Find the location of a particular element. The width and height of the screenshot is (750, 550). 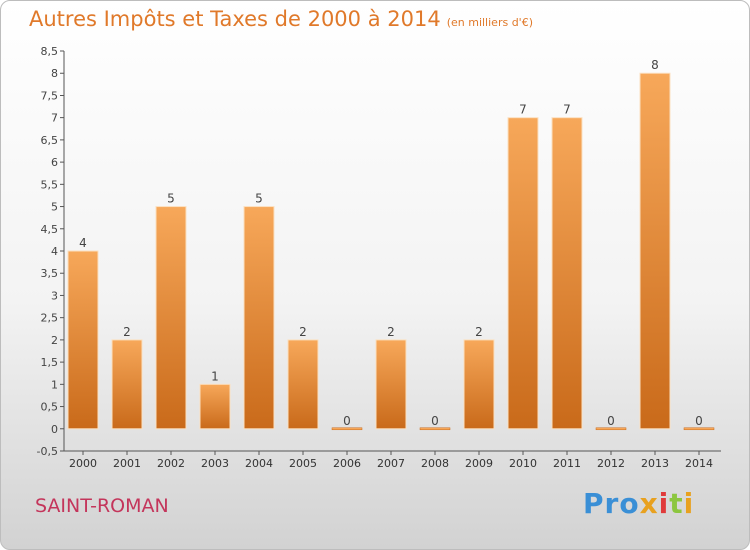

x-tick-label: 2008 is located at coordinates (435, 463).